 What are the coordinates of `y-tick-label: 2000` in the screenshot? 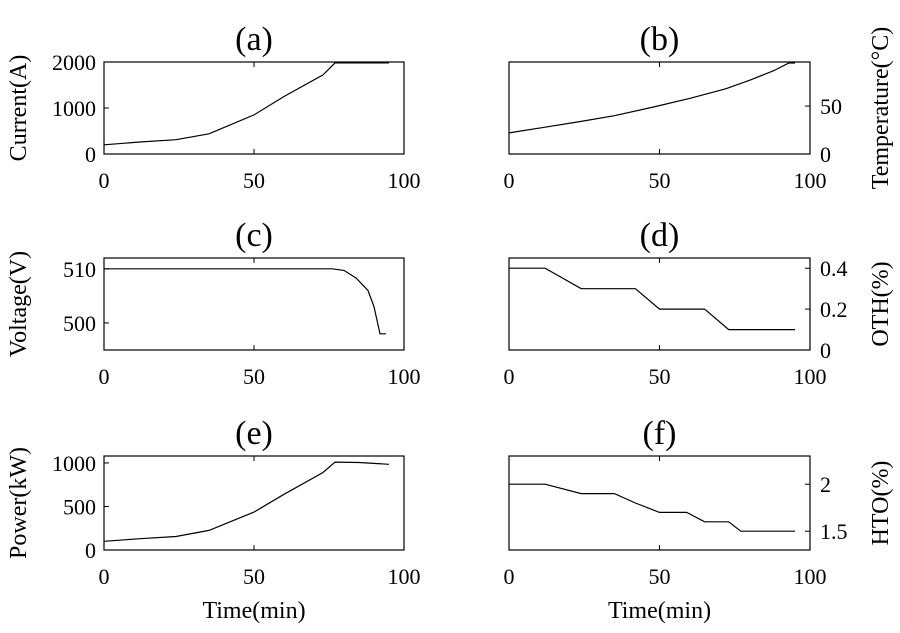 It's located at (74, 62).